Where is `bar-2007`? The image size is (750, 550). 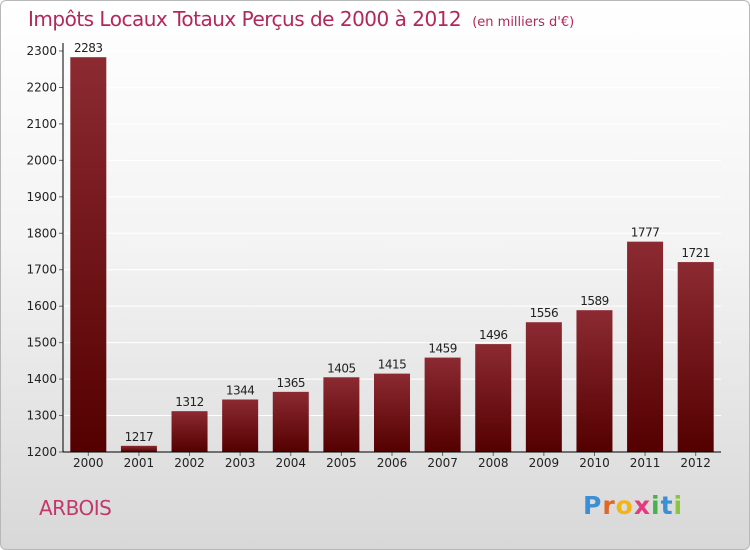 bar-2007 is located at coordinates (442, 404).